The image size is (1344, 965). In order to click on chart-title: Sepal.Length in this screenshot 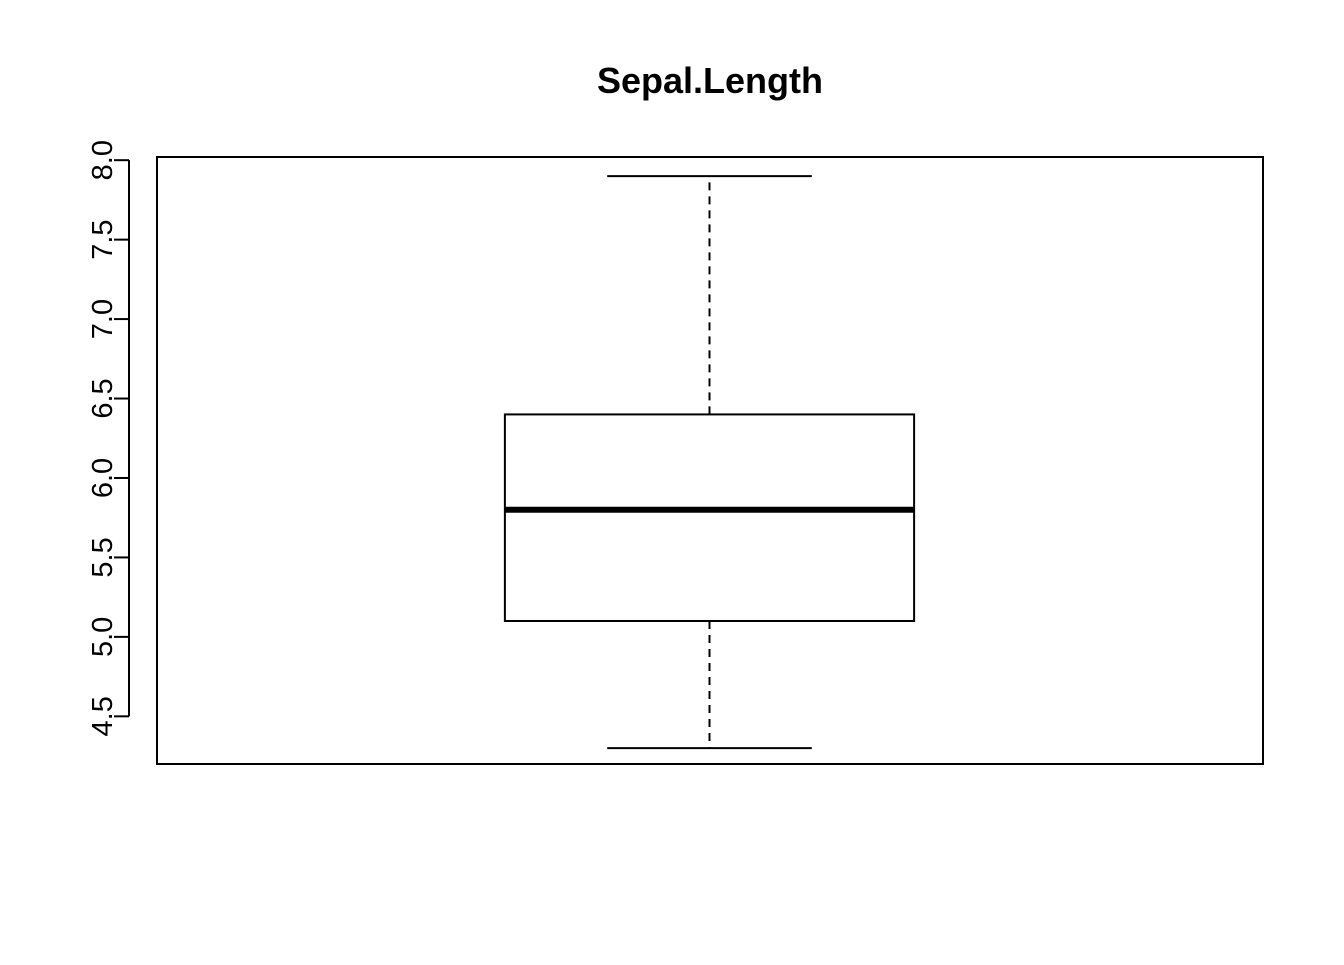, I will do `click(710, 80)`.